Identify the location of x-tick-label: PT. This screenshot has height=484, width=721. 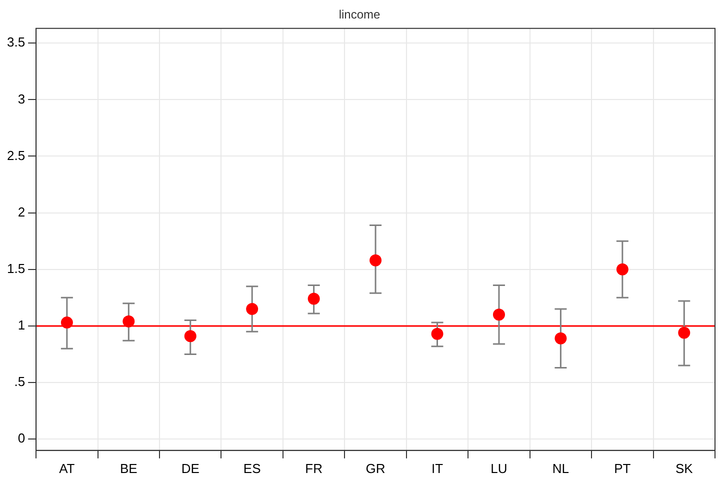
(622, 468).